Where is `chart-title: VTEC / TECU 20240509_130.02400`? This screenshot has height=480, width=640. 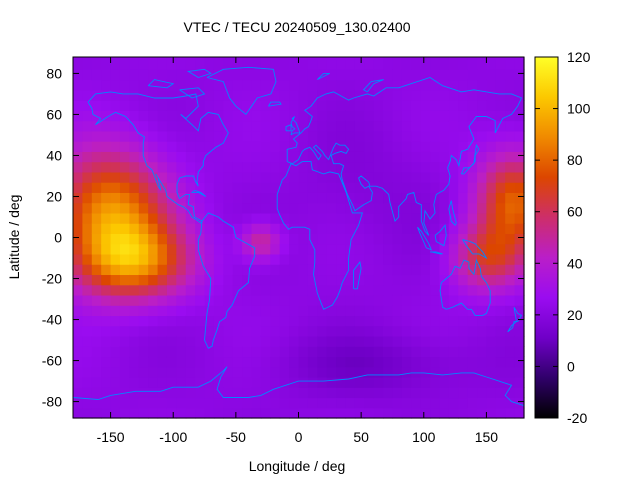 chart-title: VTEC / TECU 20240509_130.02400 is located at coordinates (296, 27).